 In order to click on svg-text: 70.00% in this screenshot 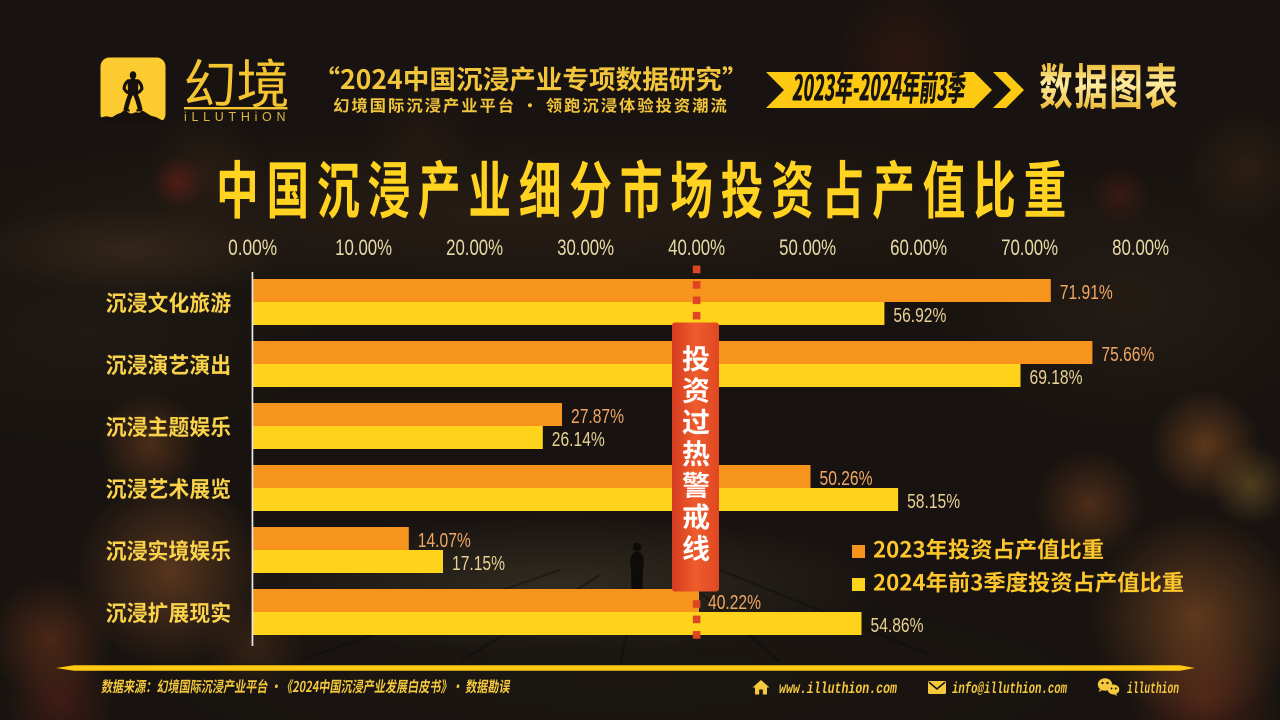, I will do `click(1029, 247)`.